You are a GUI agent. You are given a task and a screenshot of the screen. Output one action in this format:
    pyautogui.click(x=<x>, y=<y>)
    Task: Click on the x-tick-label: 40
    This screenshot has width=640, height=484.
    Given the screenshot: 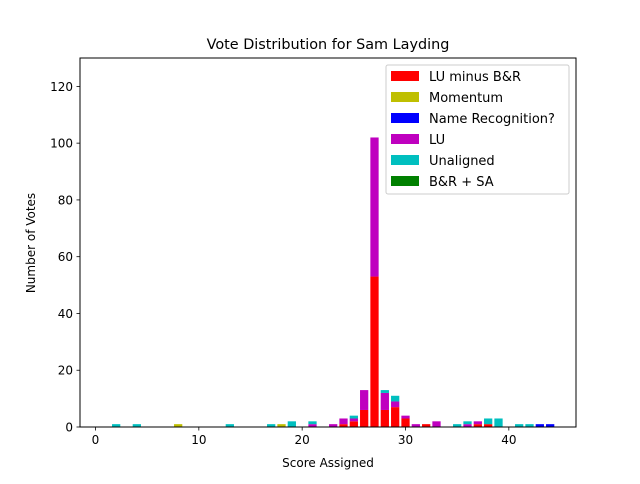 What is the action you would take?
    pyautogui.click(x=508, y=440)
    